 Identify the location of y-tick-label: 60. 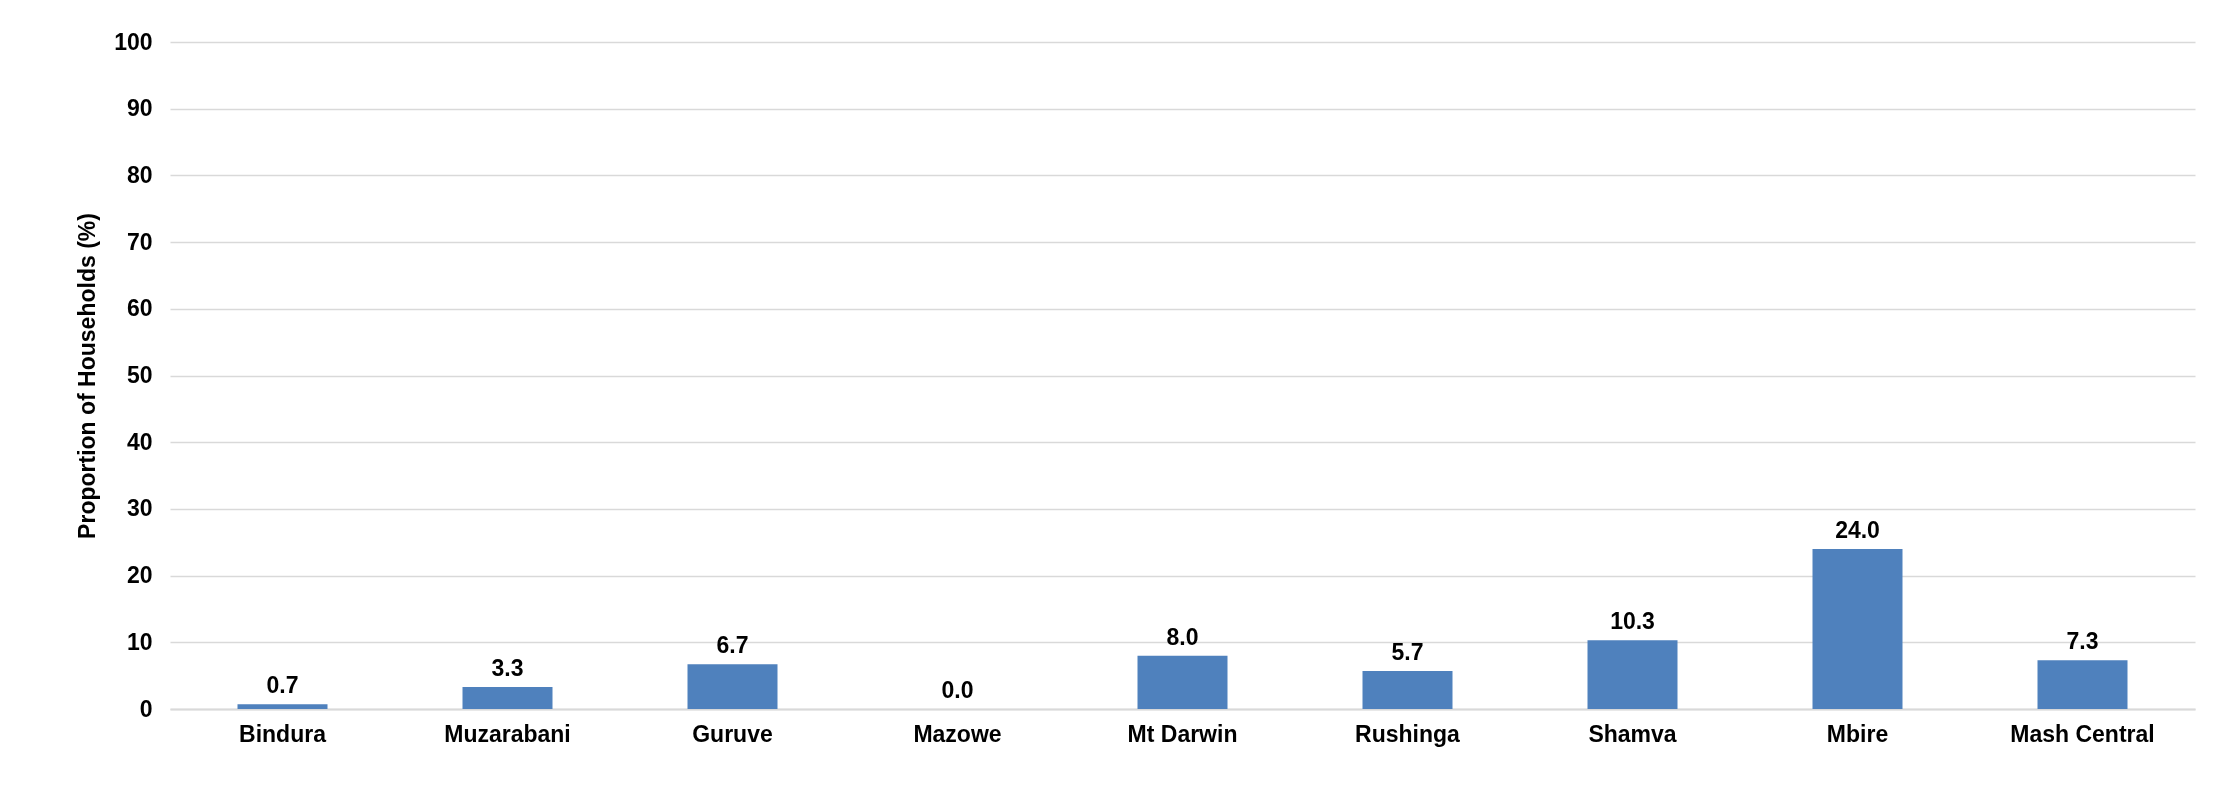
(139, 308).